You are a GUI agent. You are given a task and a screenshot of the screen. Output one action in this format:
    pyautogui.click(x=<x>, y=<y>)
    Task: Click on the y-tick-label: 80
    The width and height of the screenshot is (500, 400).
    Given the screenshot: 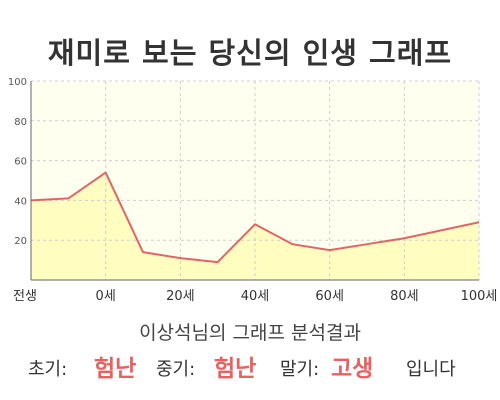 What is the action you would take?
    pyautogui.click(x=20, y=122)
    